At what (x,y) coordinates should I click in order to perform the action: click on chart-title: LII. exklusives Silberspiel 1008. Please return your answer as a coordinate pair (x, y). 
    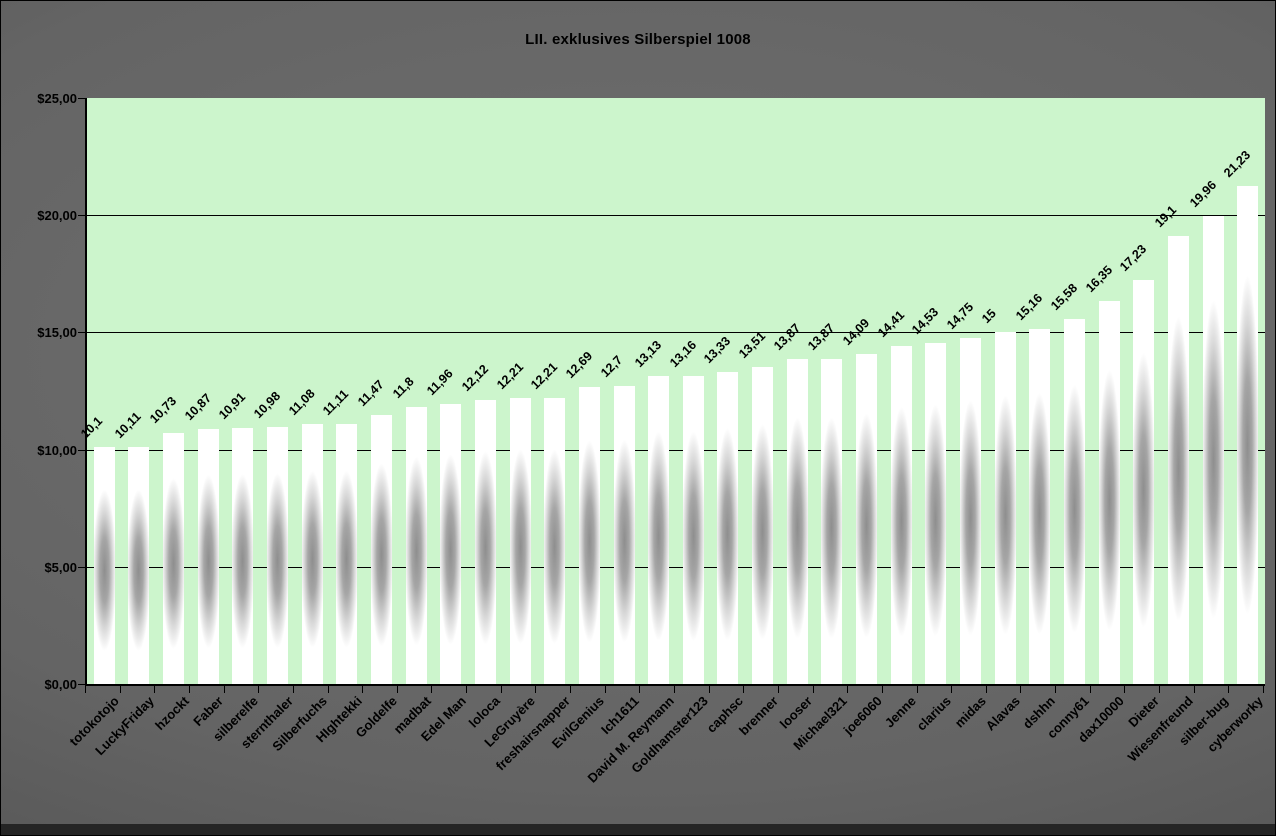
    Looking at the image, I should click on (638, 39).